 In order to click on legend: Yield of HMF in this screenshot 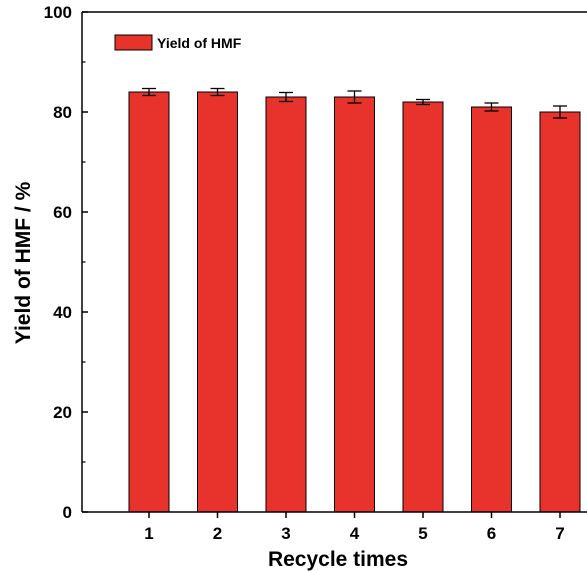, I will do `click(178, 42)`.